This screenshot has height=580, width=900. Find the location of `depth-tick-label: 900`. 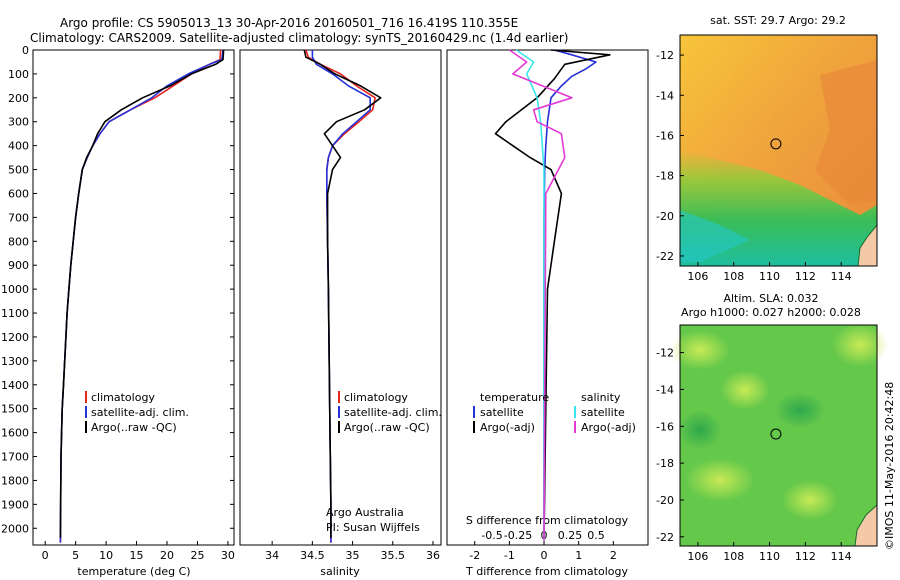

depth-tick-label: 900 is located at coordinates (18, 265).